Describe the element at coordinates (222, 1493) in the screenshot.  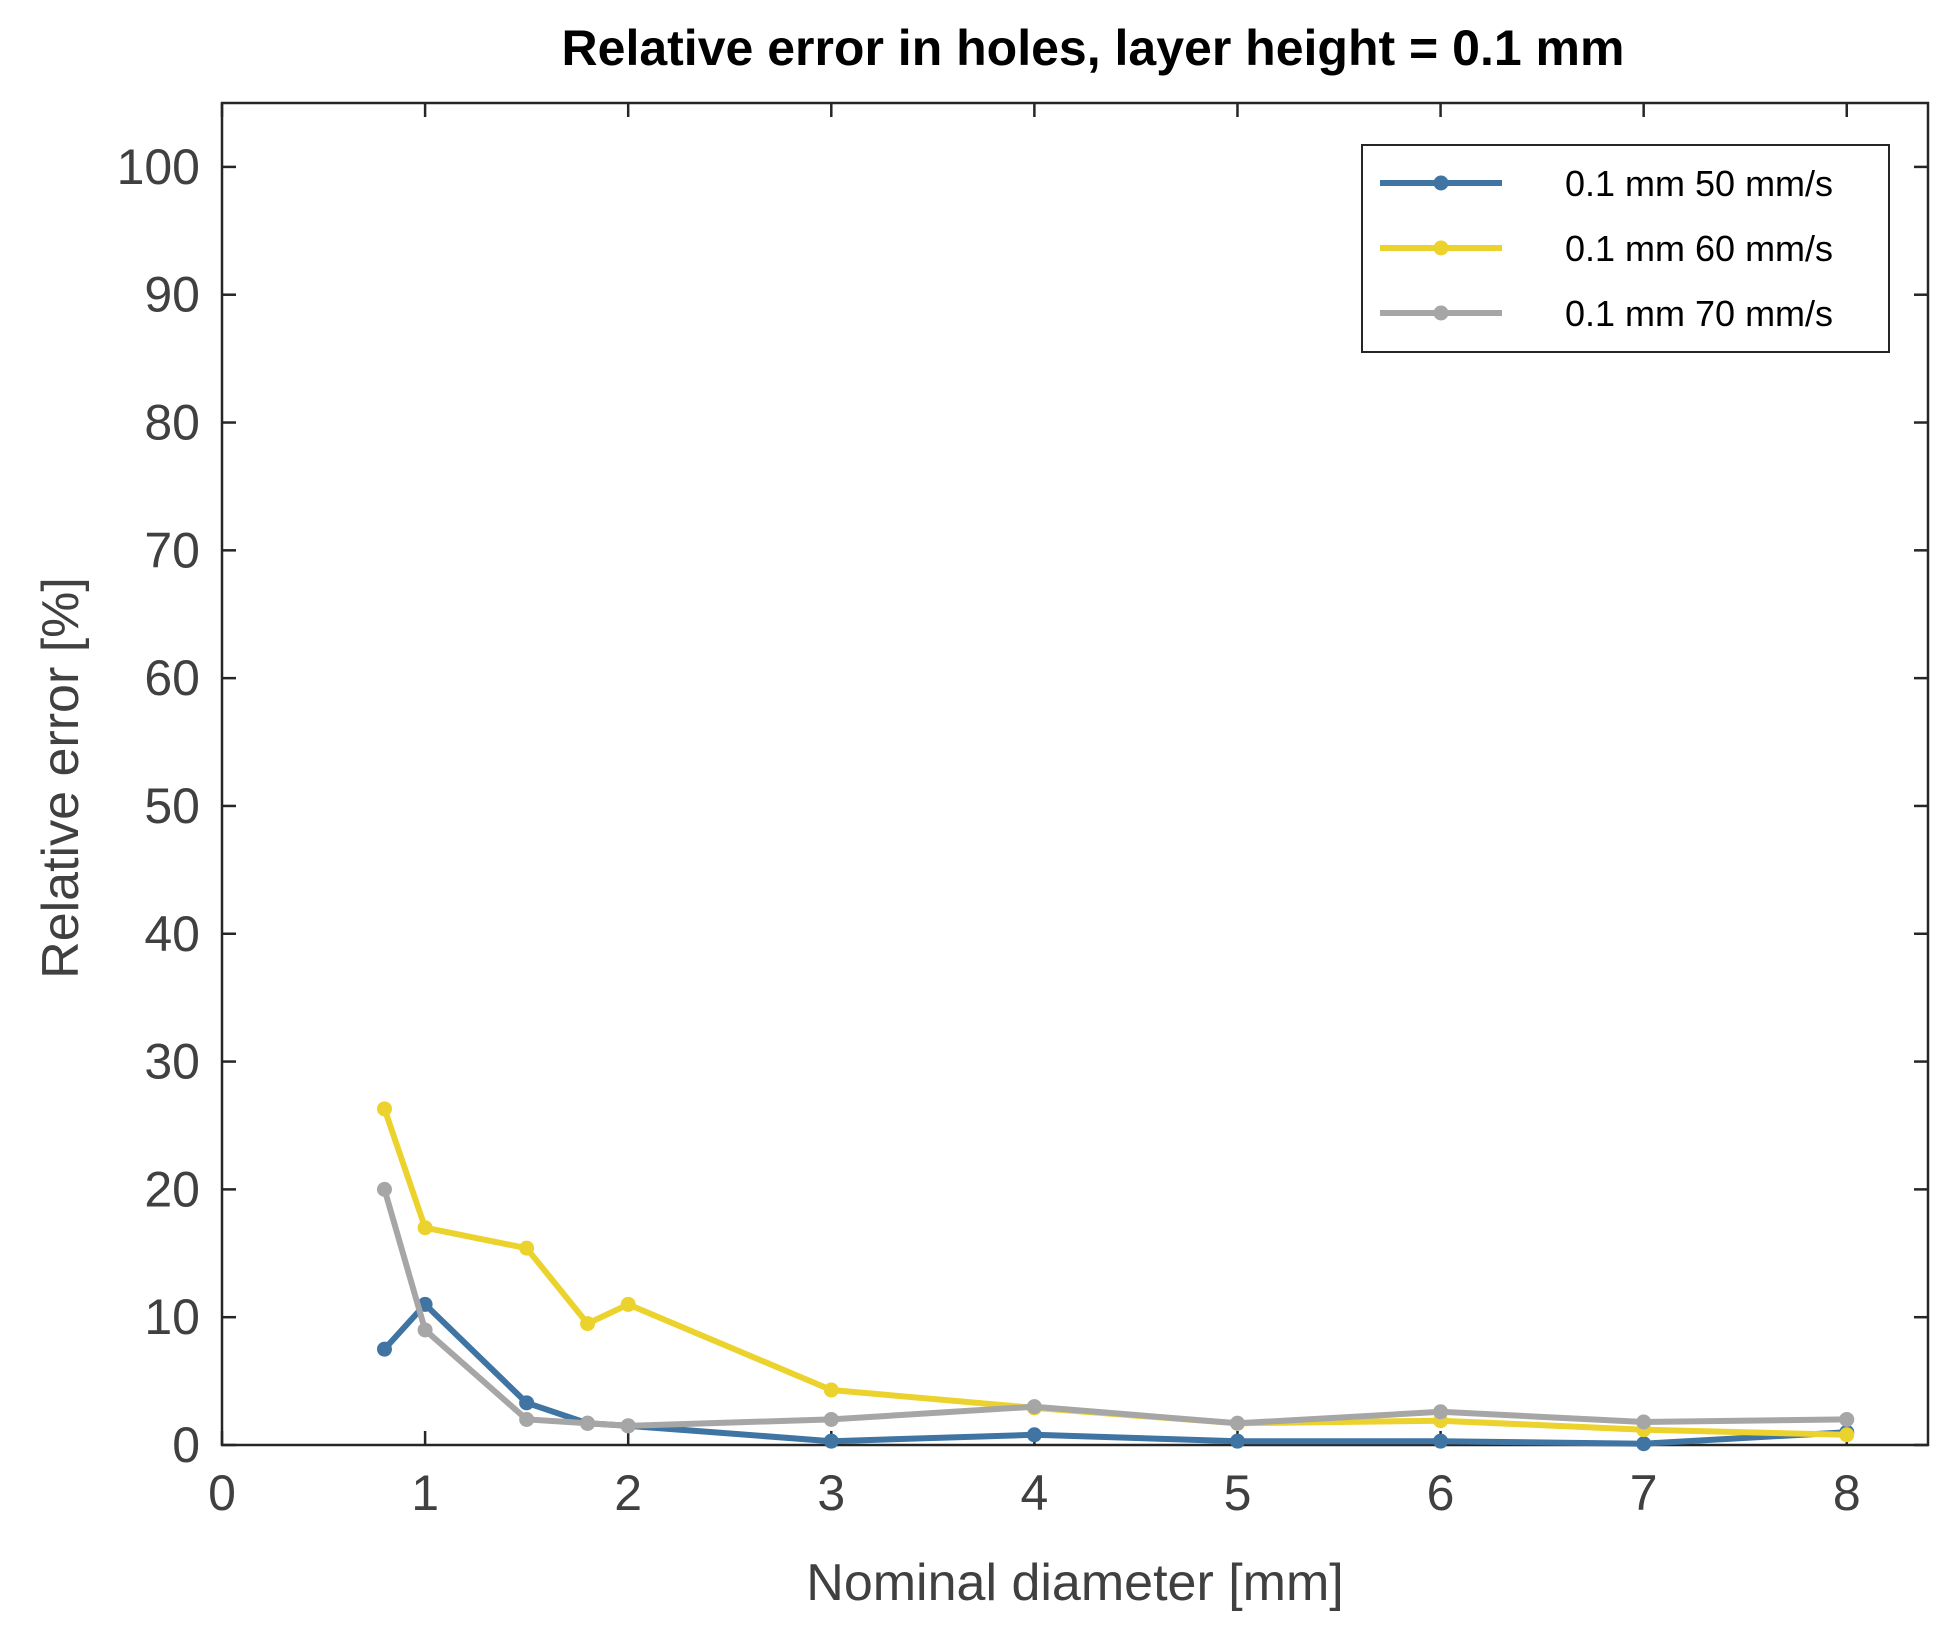
I see `x-tick-label: 0` at that location.